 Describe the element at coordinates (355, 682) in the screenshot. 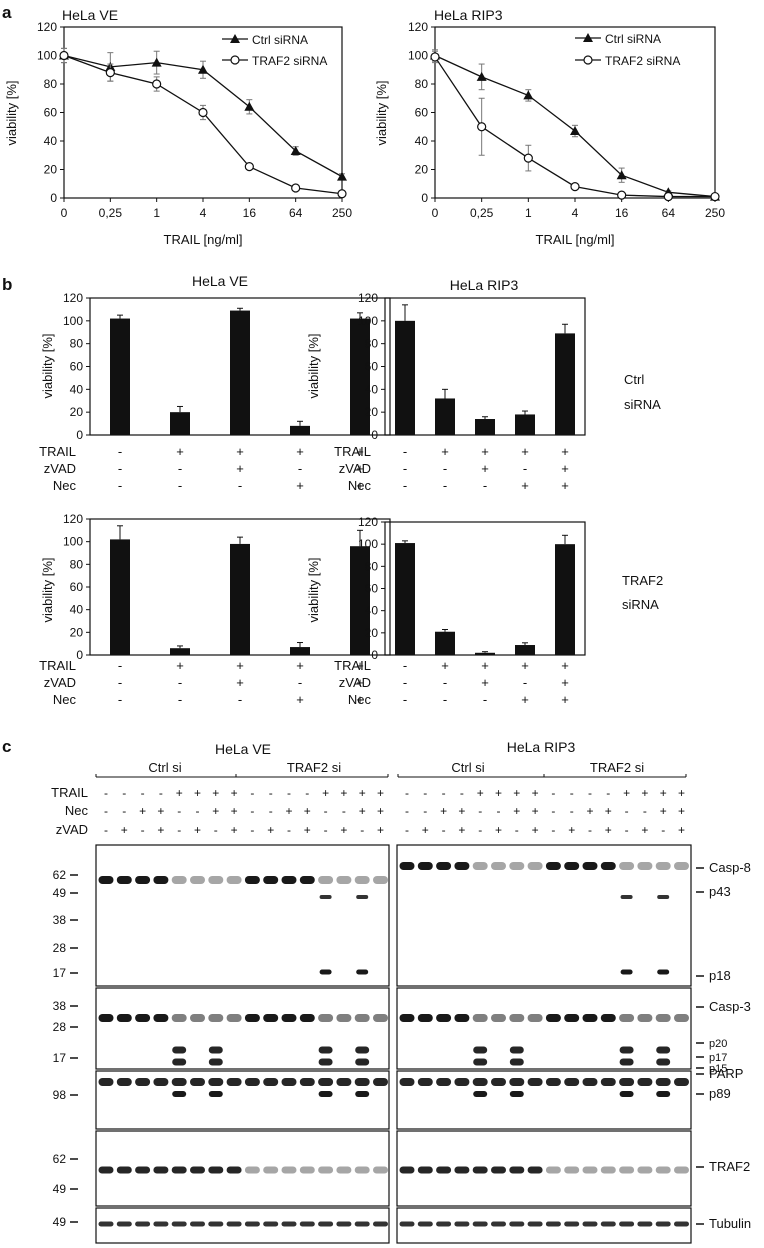

I see `treatment-row-label: zVAD` at that location.